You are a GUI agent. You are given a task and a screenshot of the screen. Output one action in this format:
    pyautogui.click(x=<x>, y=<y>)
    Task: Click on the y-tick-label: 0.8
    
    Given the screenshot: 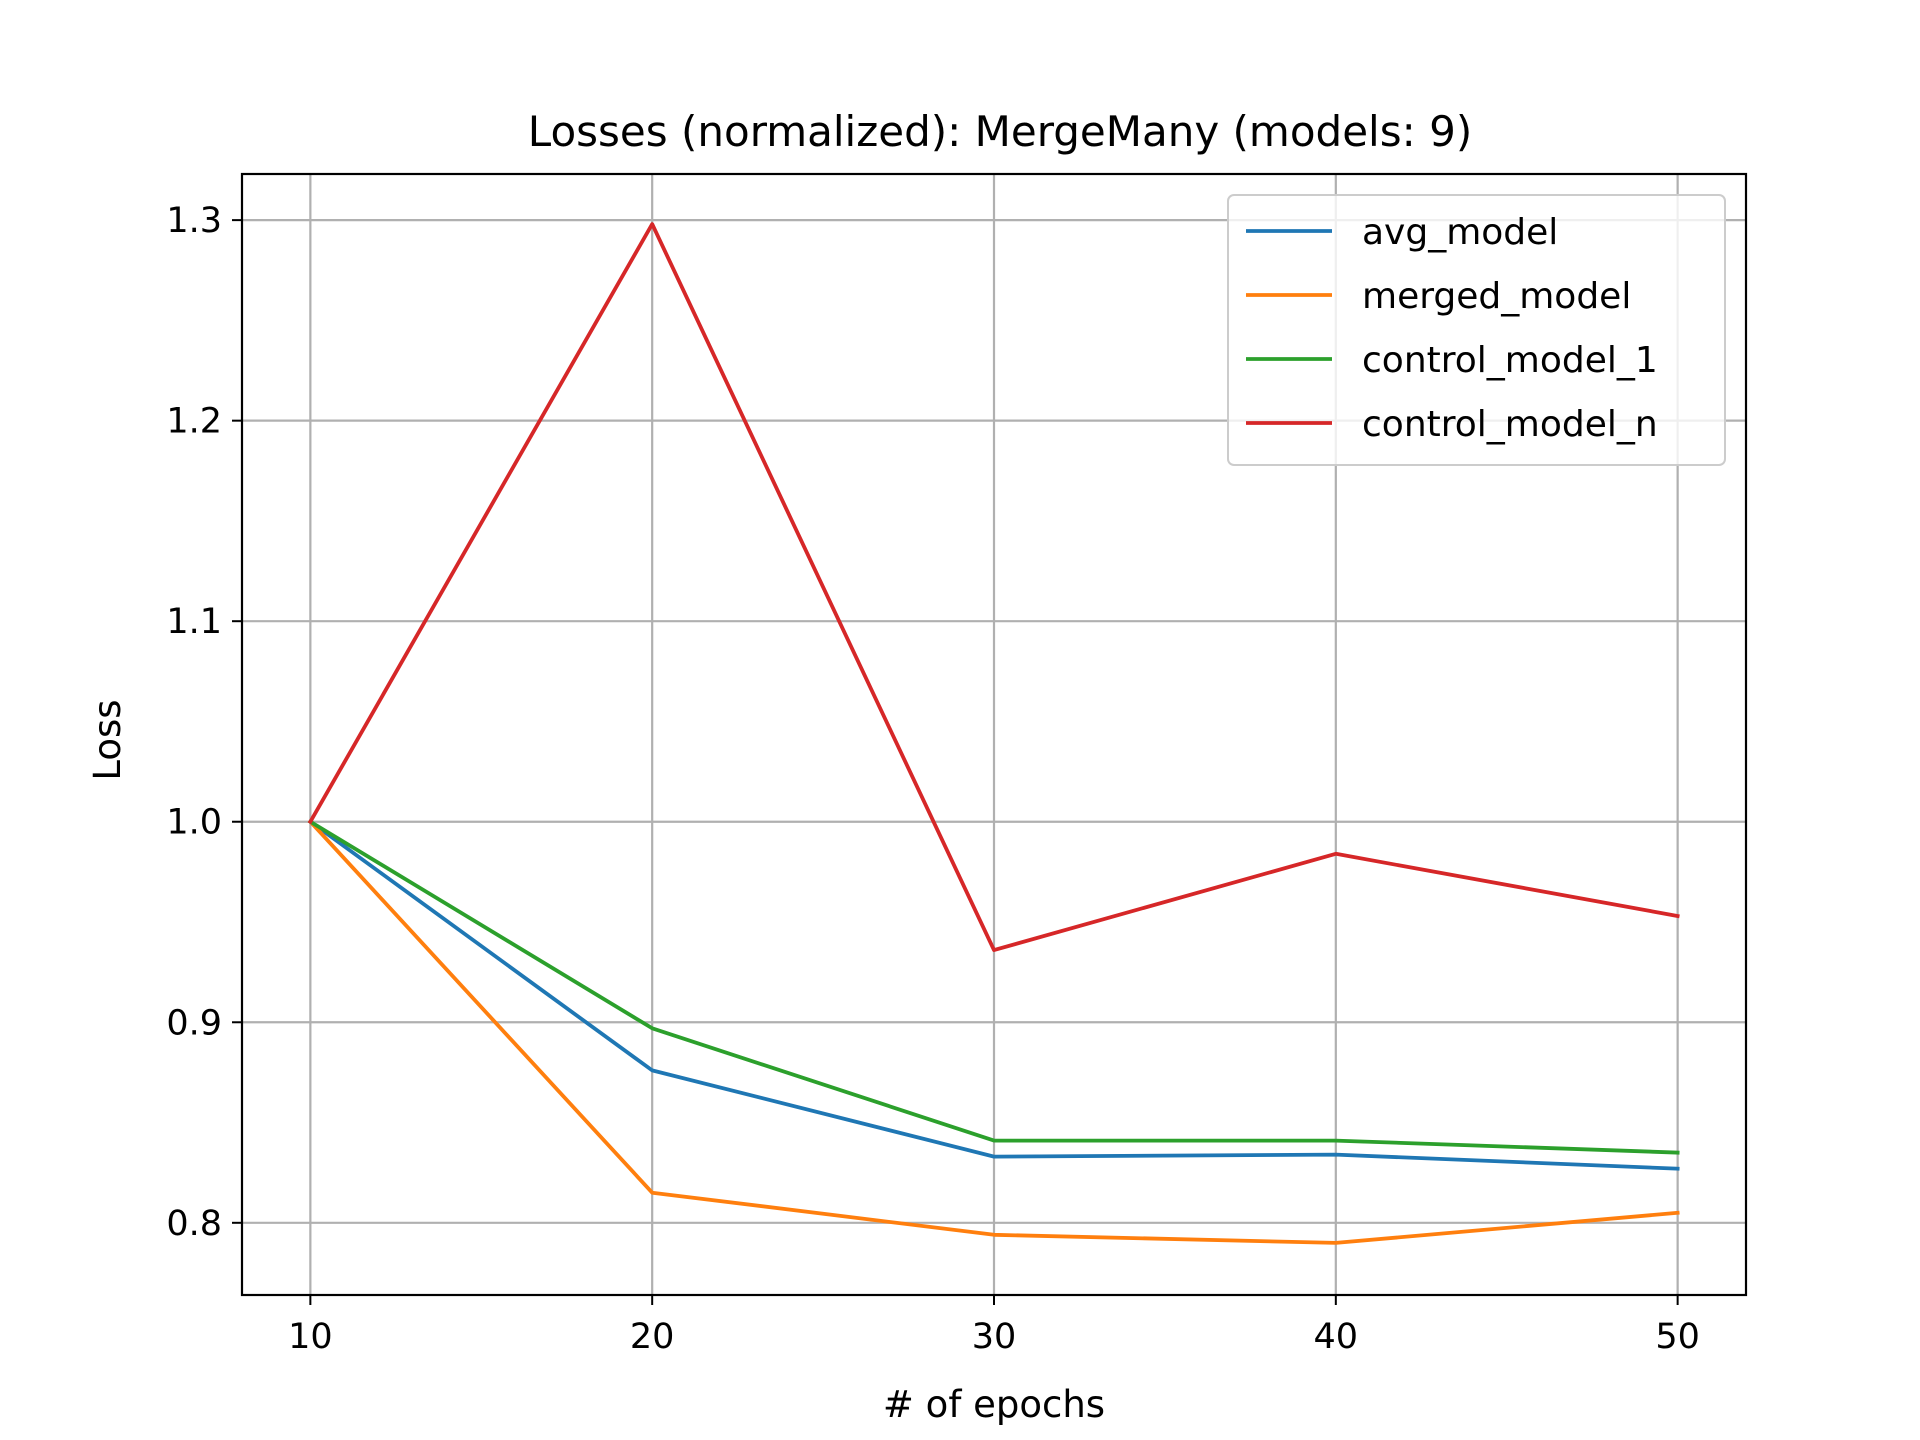 What is the action you would take?
    pyautogui.click(x=194, y=1224)
    